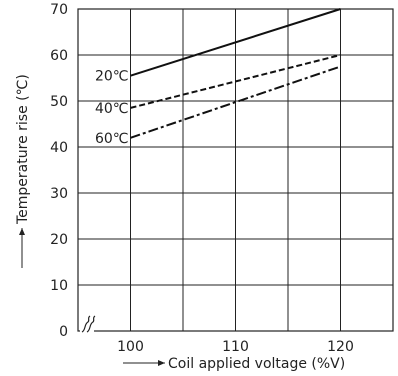 Image resolution: width=398 pixels, height=376 pixels. I want to click on series-label-layer: 20℃ 40℃ 60℃, so click(112, 108).